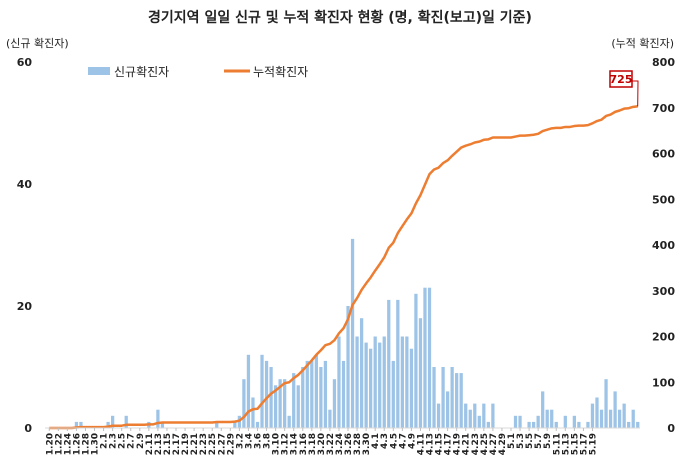  I want to click on x-tick-label: 4.27, so click(494, 444).